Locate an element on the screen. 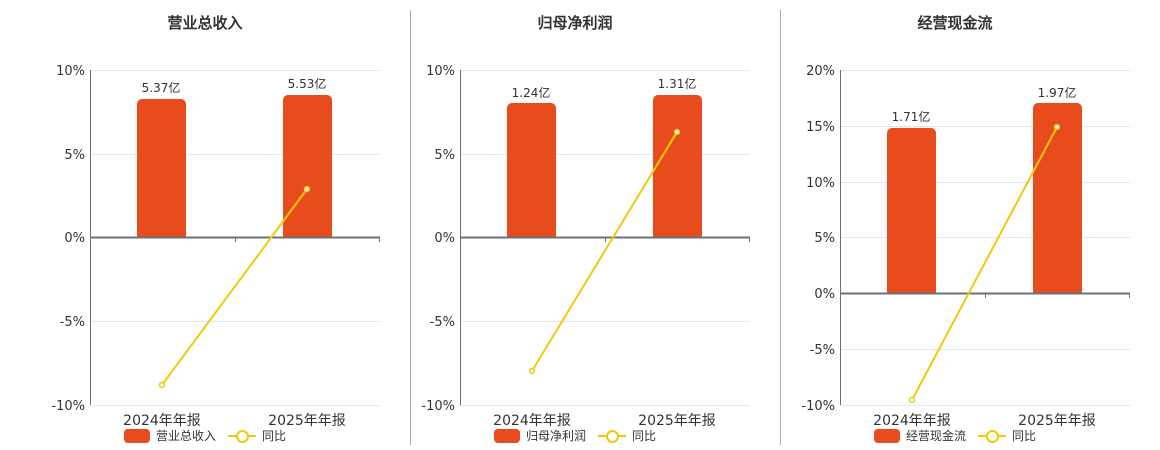 The height and width of the screenshot is (450, 1160). legend: 归母净利润 同比 is located at coordinates (575, 435).